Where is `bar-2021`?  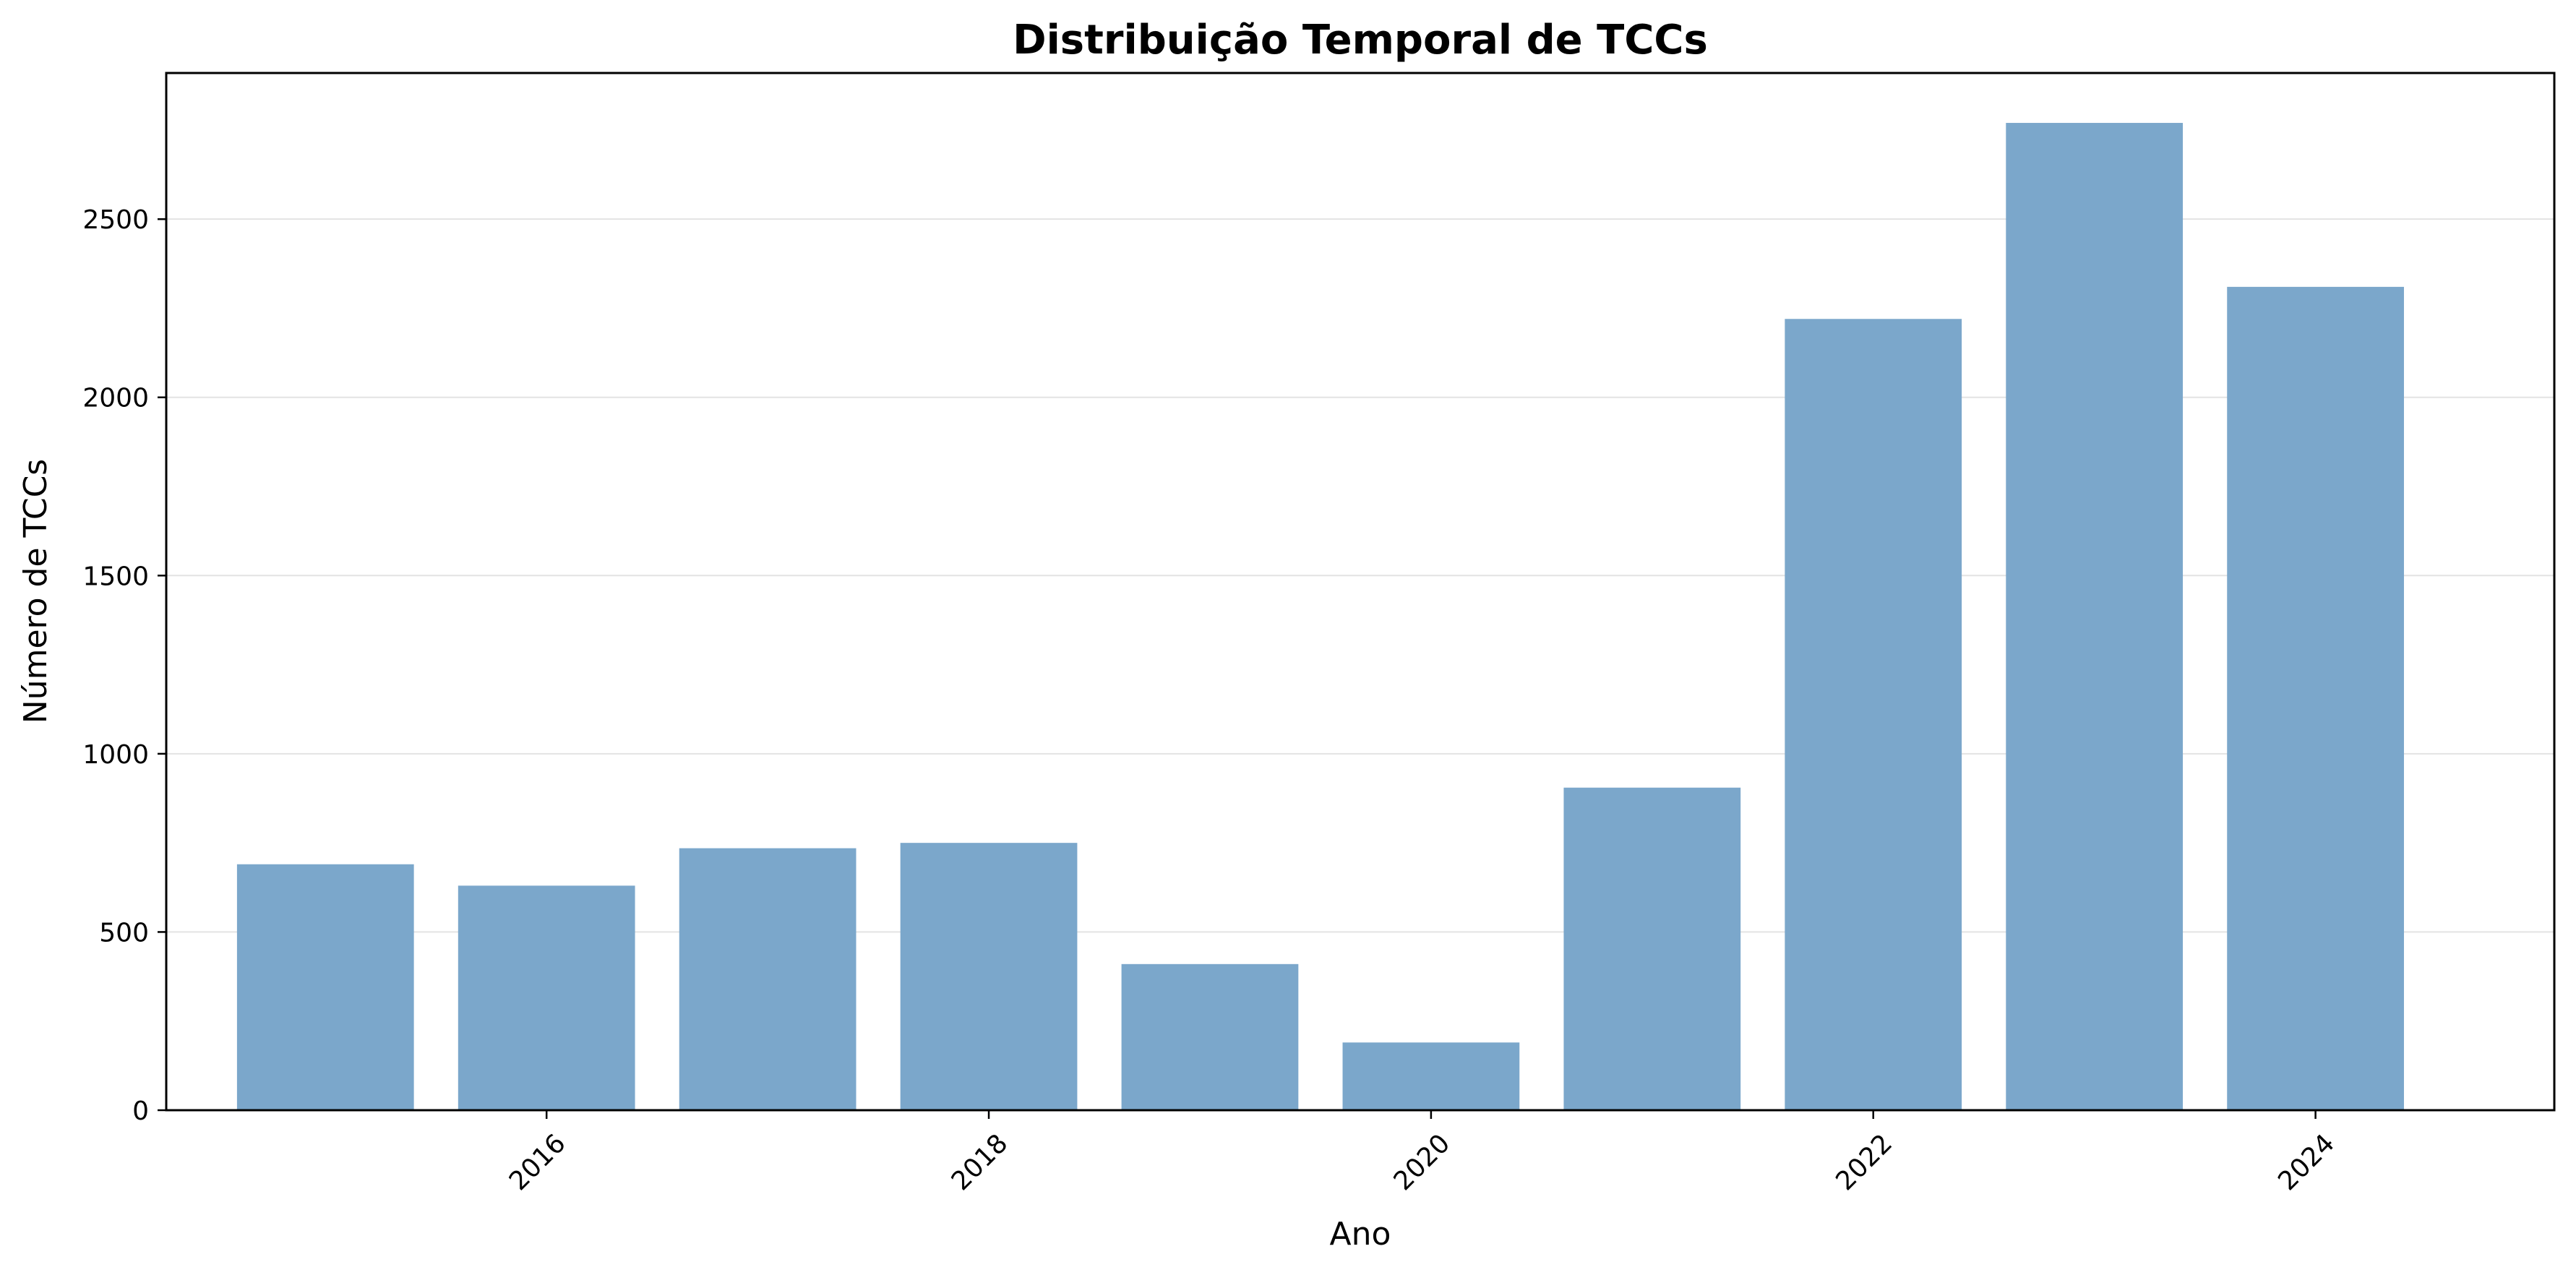
bar-2021 is located at coordinates (1652, 948).